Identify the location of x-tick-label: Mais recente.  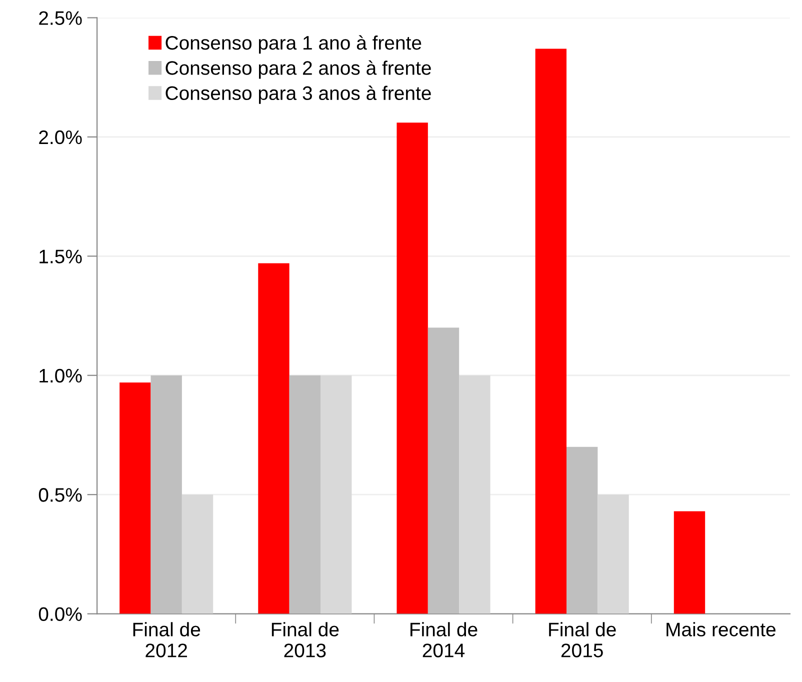
(721, 629).